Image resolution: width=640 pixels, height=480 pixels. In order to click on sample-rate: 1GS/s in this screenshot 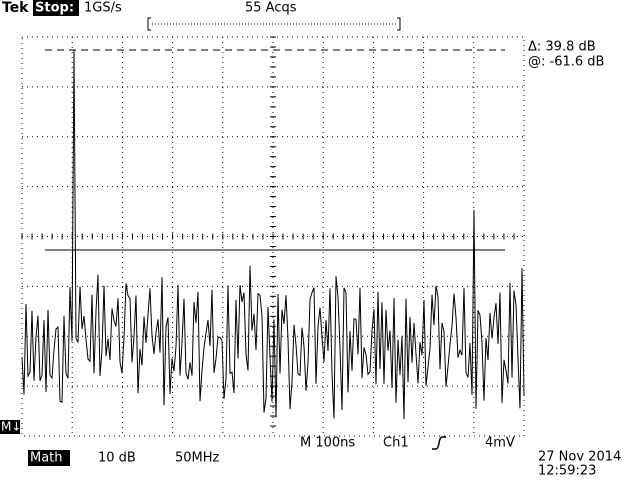, I will do `click(103, 8)`.